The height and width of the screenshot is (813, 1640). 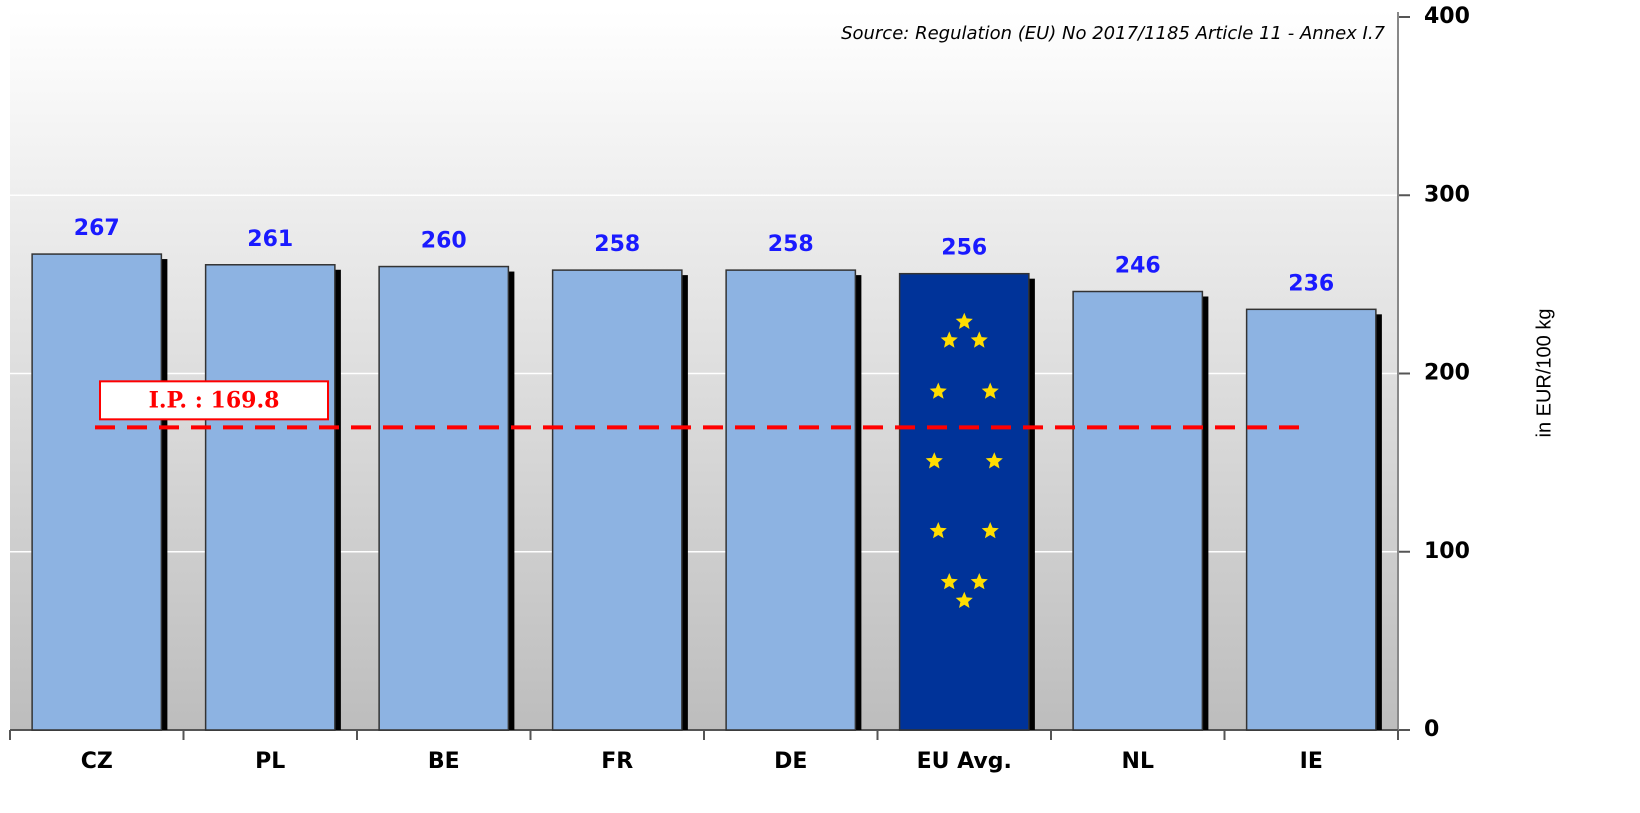 What do you see at coordinates (444, 761) in the screenshot?
I see `x-tick-label: BE` at bounding box center [444, 761].